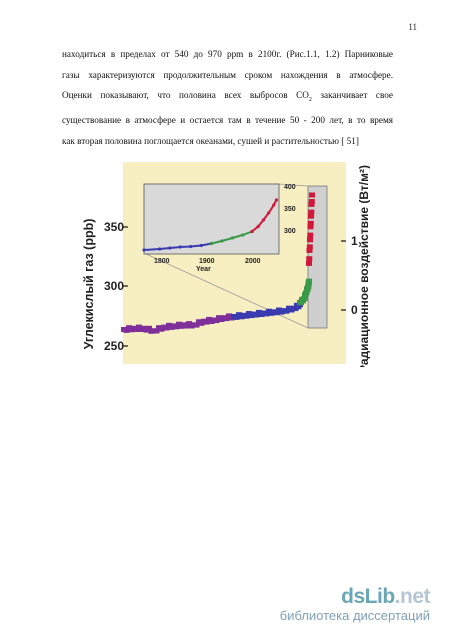 The image size is (450, 637). What do you see at coordinates (114, 286) in the screenshot?
I see `left-tick-300: 300` at bounding box center [114, 286].